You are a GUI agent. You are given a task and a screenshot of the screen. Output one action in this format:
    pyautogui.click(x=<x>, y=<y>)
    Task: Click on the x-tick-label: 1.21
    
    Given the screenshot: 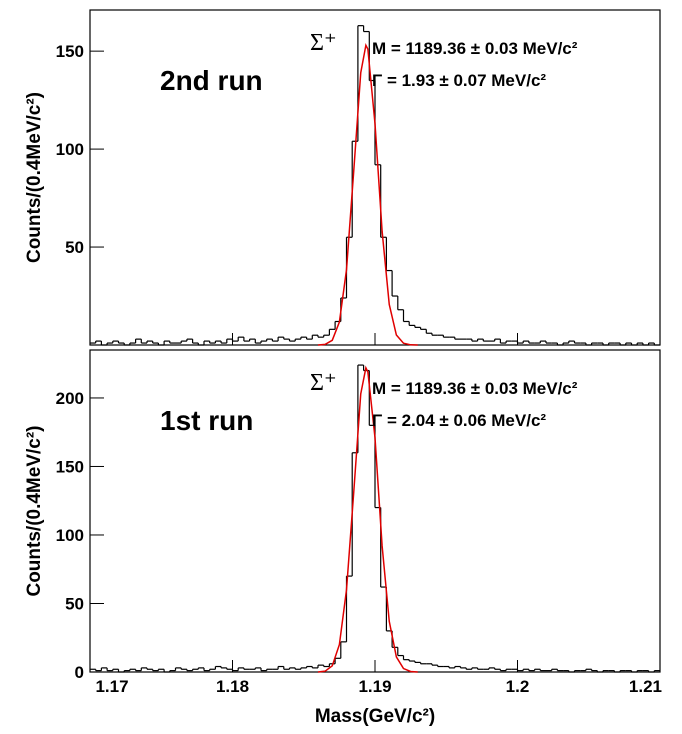 What is the action you would take?
    pyautogui.click(x=645, y=686)
    